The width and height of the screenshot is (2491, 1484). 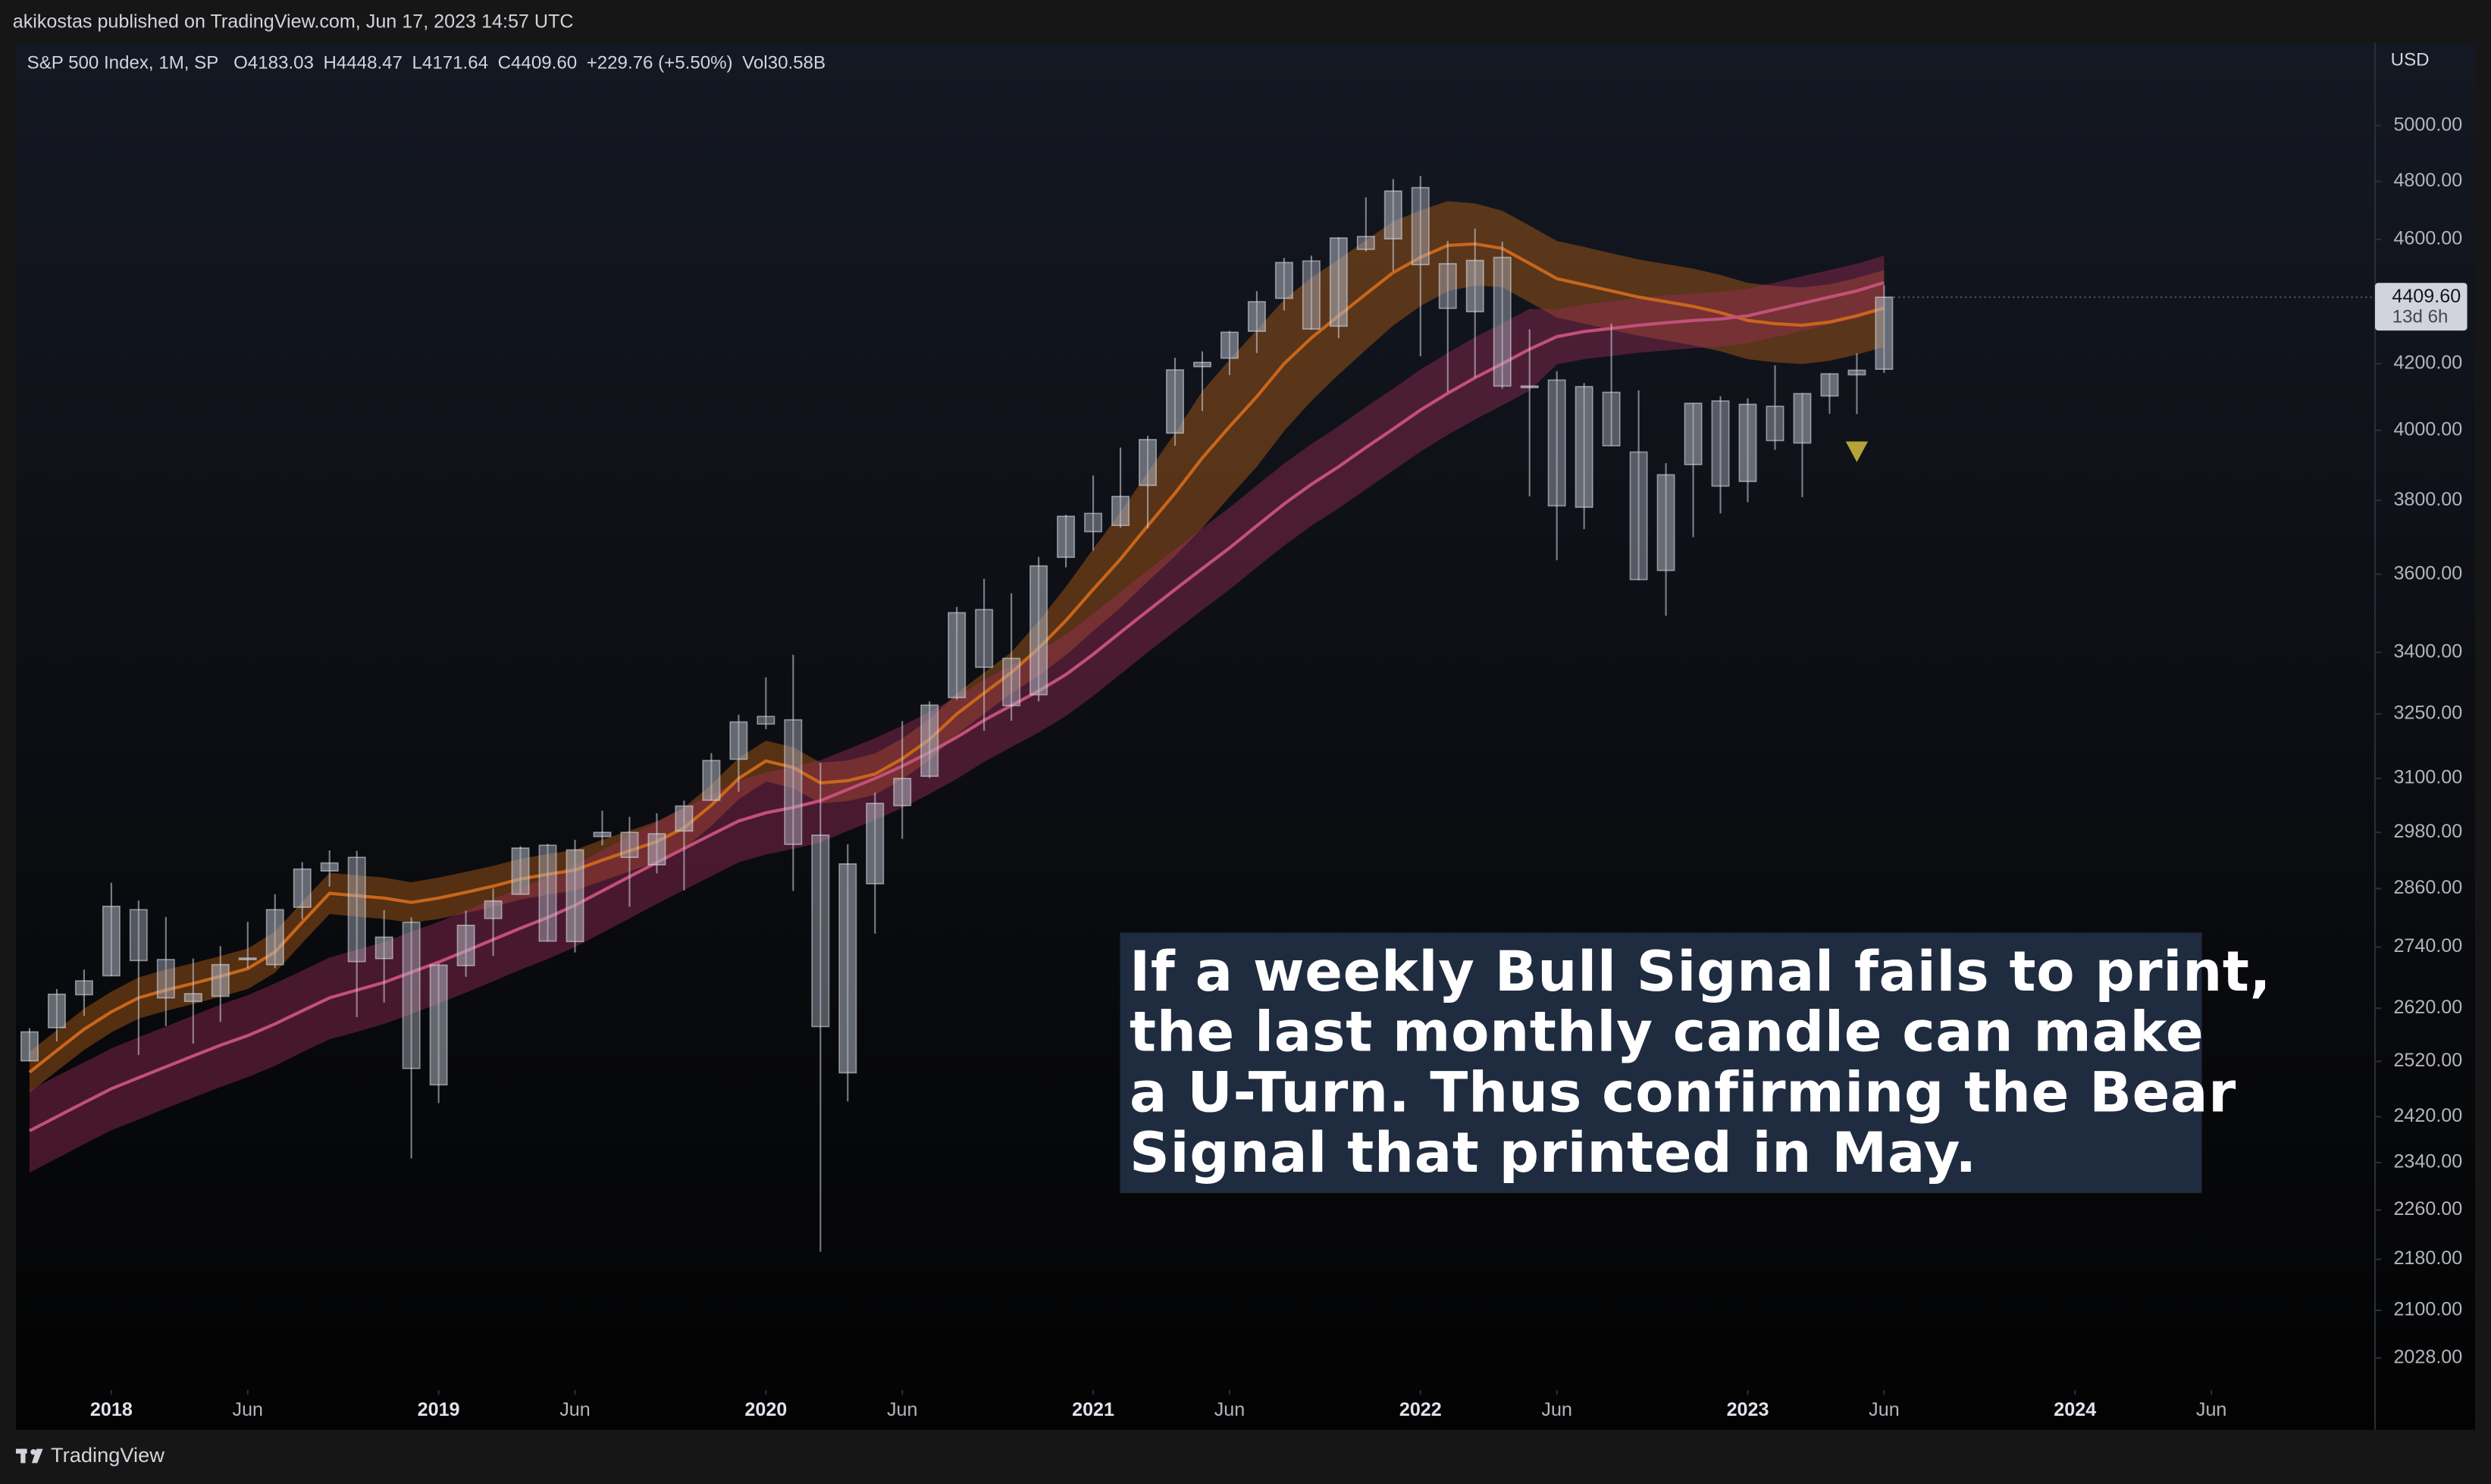 What do you see at coordinates (2427, 651) in the screenshot?
I see `y-tick-label: 3400.00` at bounding box center [2427, 651].